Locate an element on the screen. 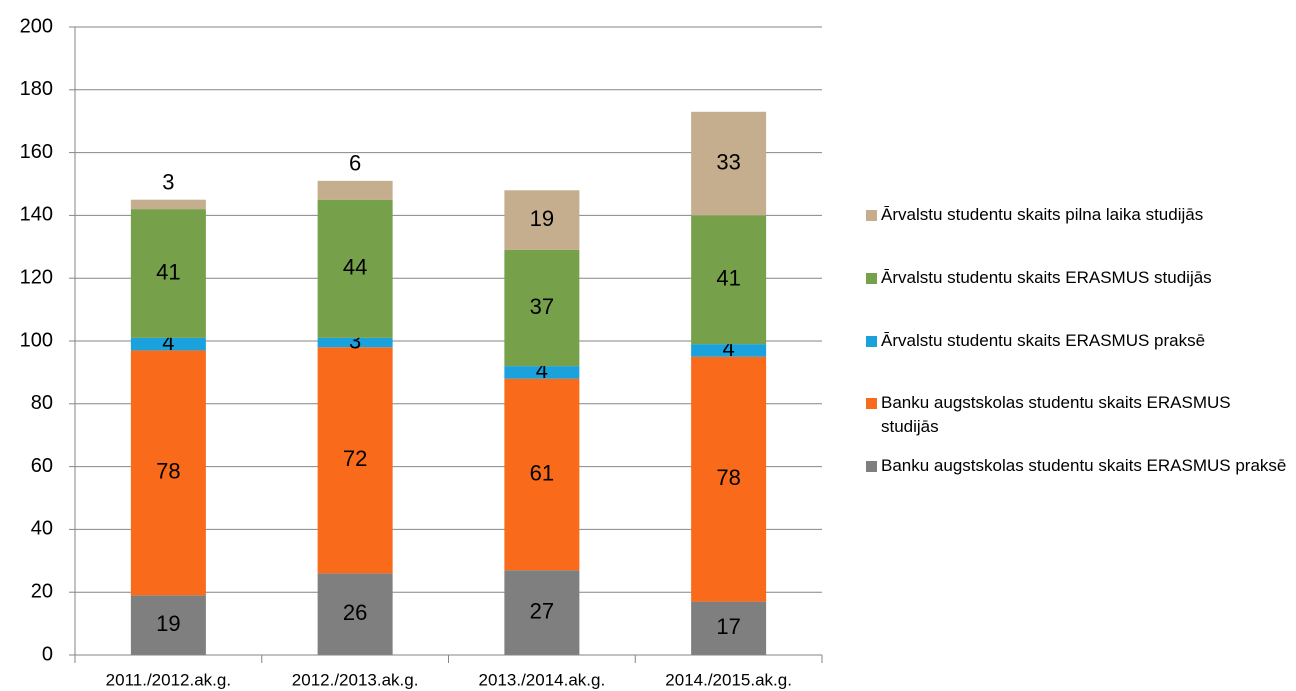 The image size is (1296, 691). data-label: 33 is located at coordinates (728, 161).